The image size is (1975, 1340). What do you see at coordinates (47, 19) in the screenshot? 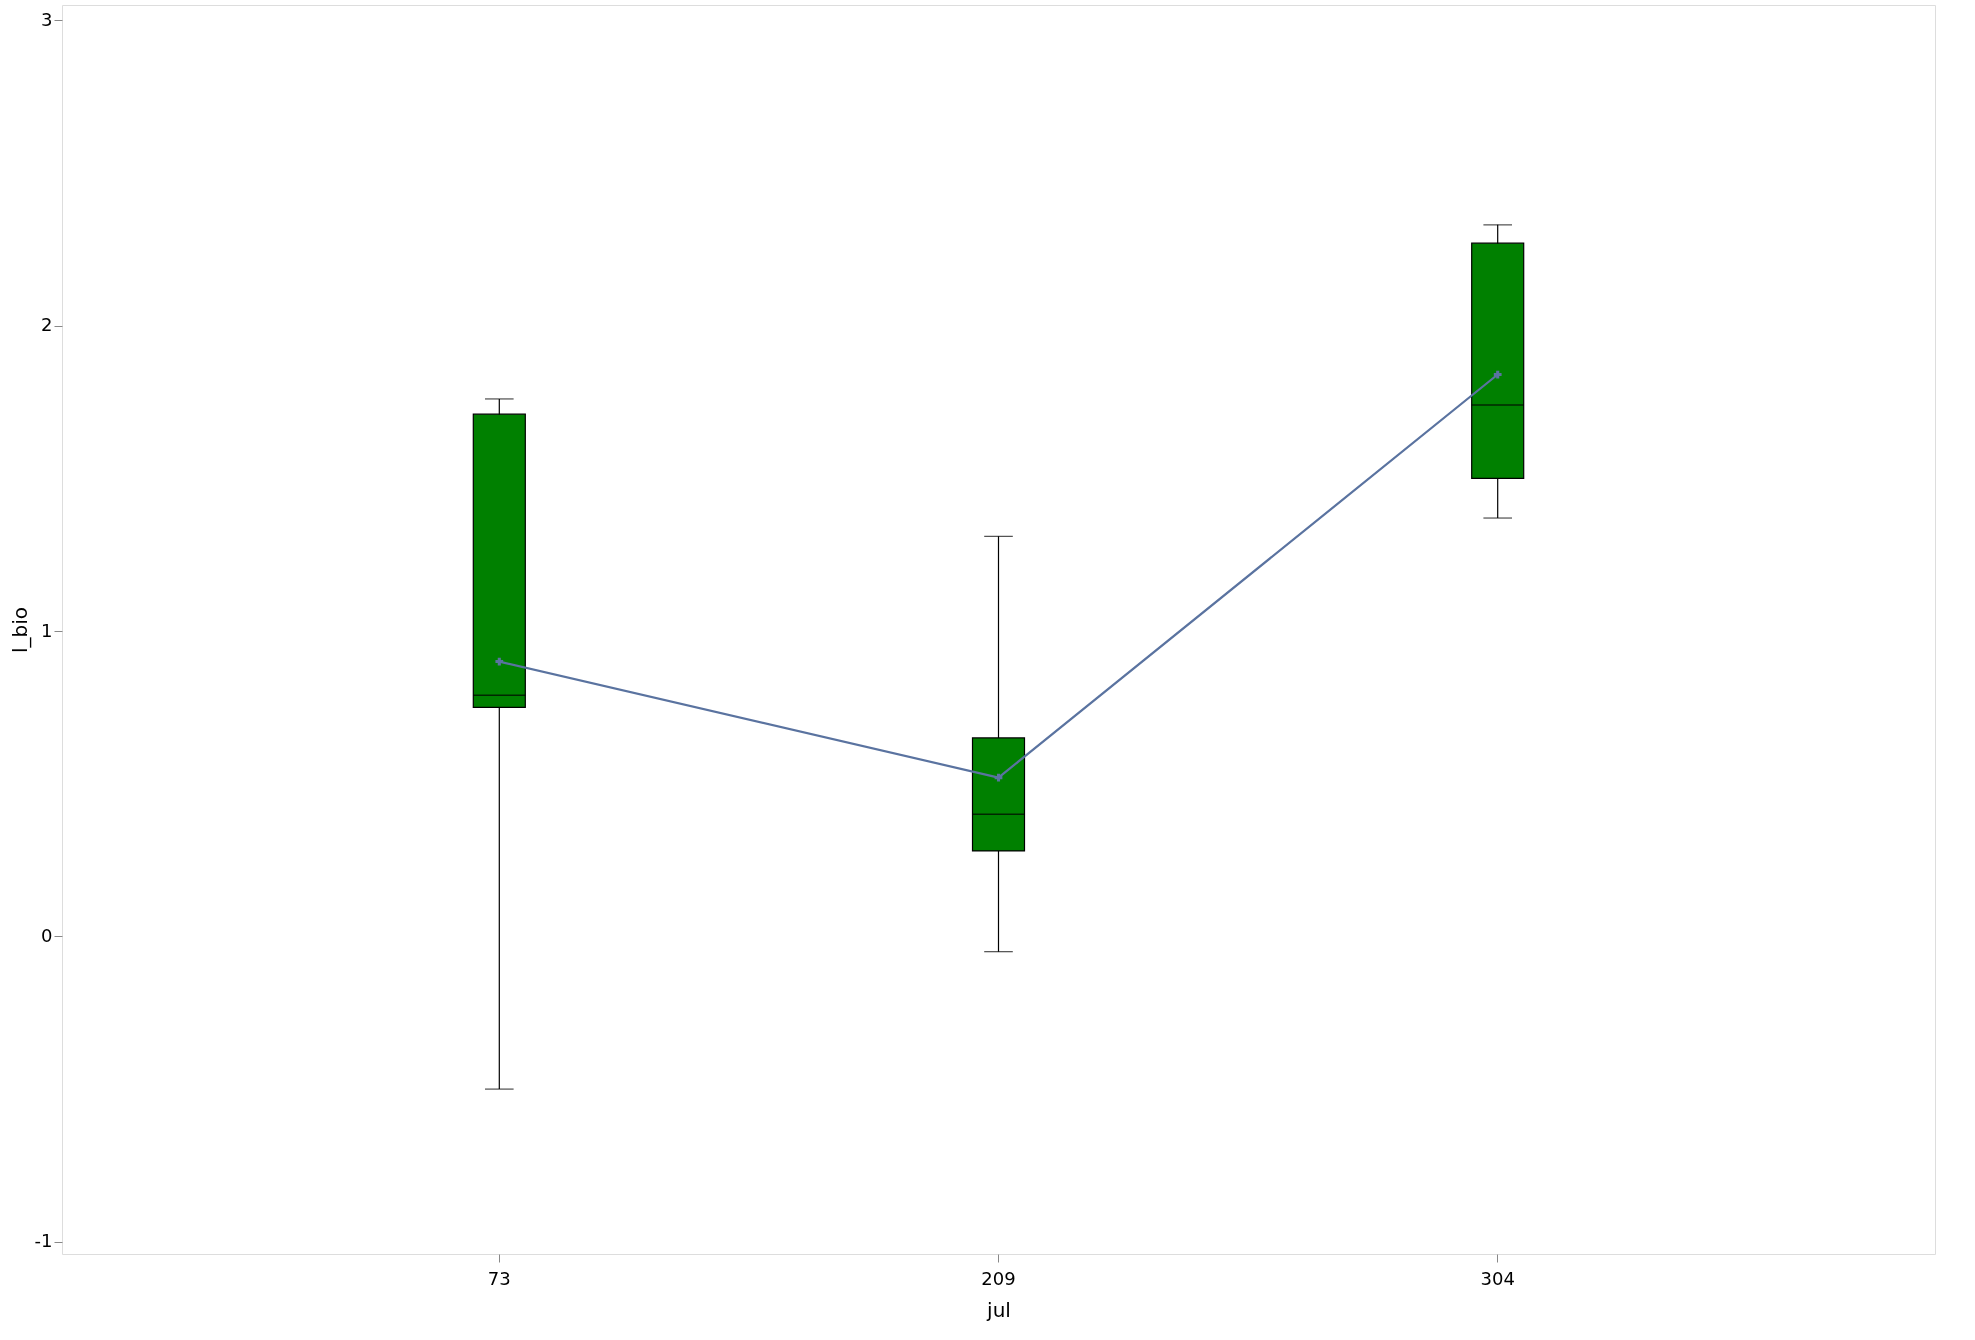
I see `y-tick-label: 3` at bounding box center [47, 19].